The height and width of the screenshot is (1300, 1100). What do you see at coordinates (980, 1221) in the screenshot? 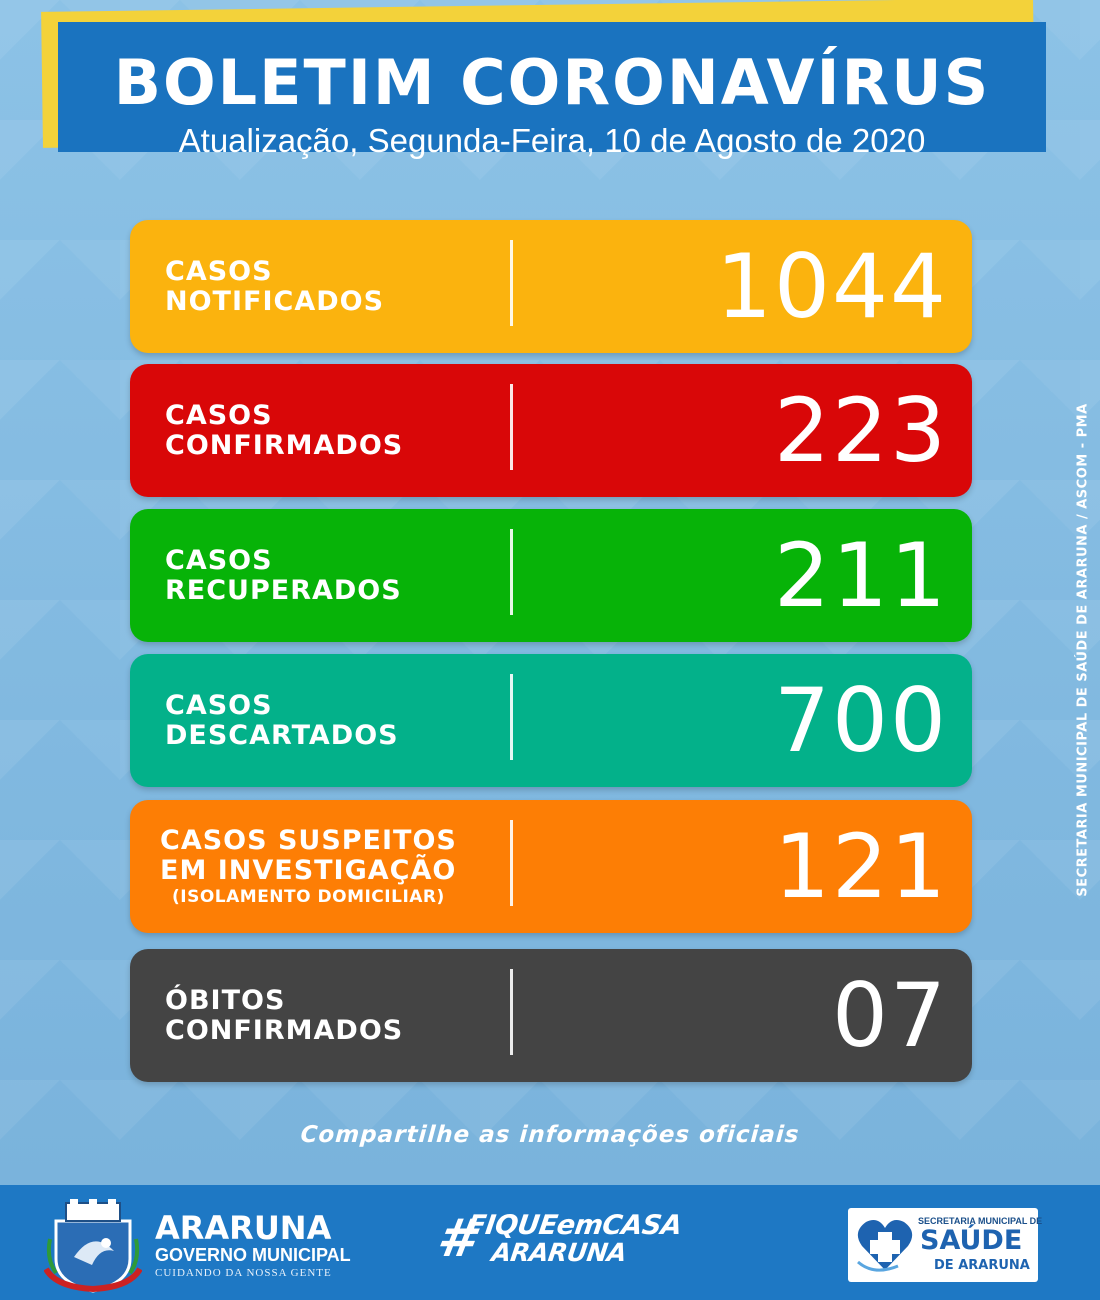
I see `health-logo-top: SECRETARIA MUNICIPAL DE` at bounding box center [980, 1221].